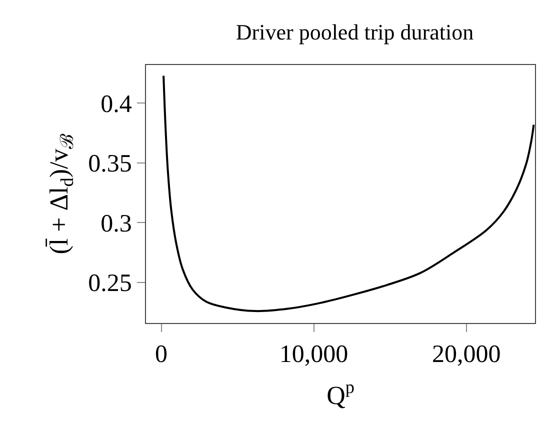 This screenshot has width=550, height=425. I want to click on y-tick-label: 0.35, so click(110, 164).